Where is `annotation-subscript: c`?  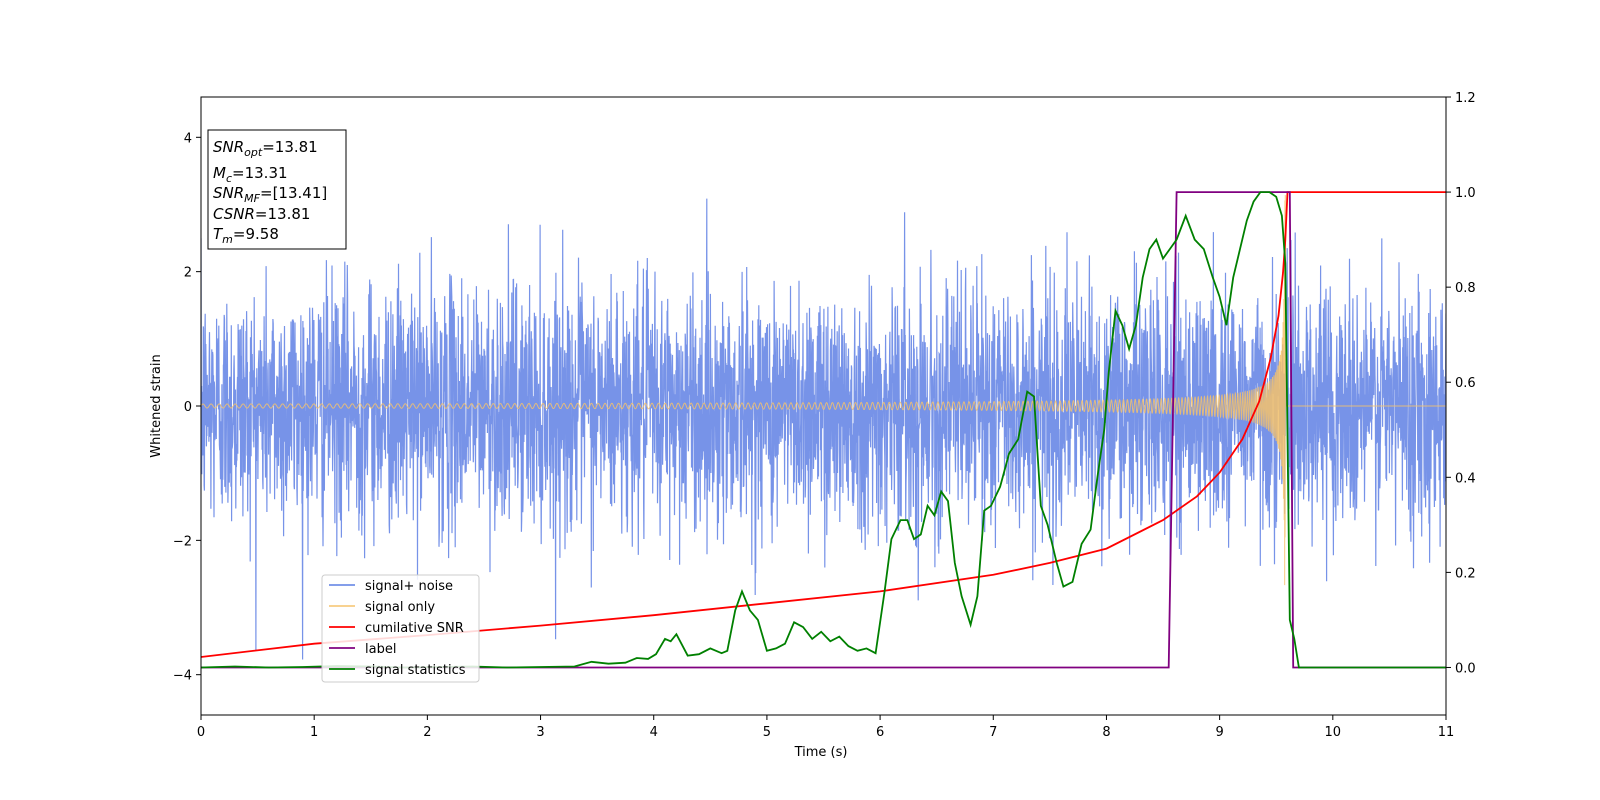
annotation-subscript: c is located at coordinates (229, 178).